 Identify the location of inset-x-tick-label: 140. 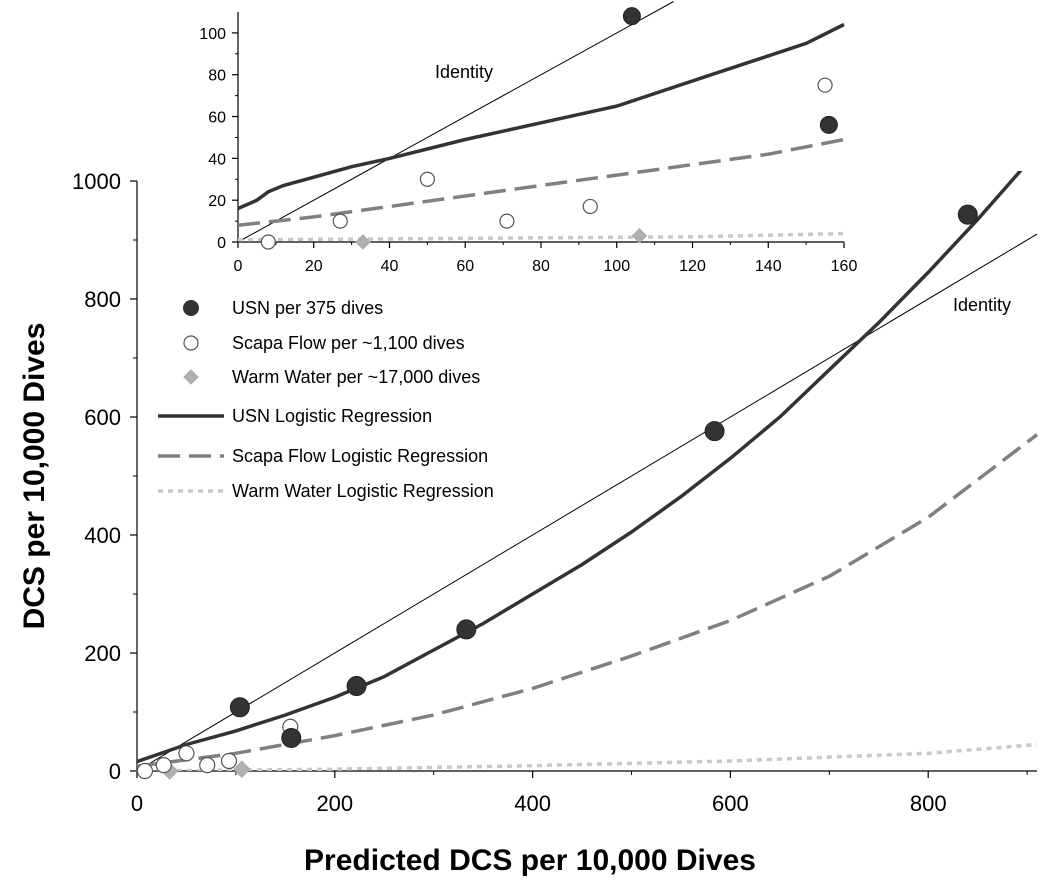
(768, 266).